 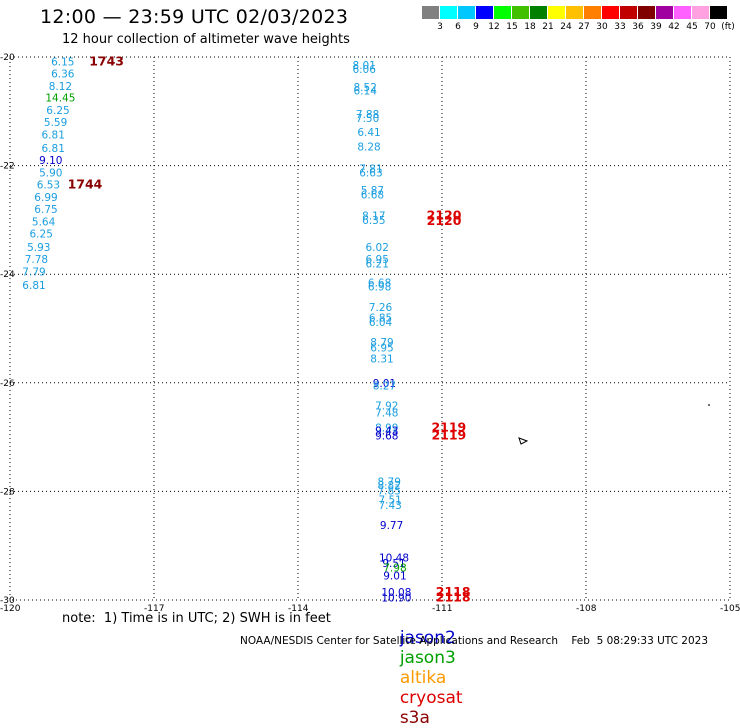 What do you see at coordinates (106, 60) in the screenshot?
I see `cycle-number: 1743` at bounding box center [106, 60].